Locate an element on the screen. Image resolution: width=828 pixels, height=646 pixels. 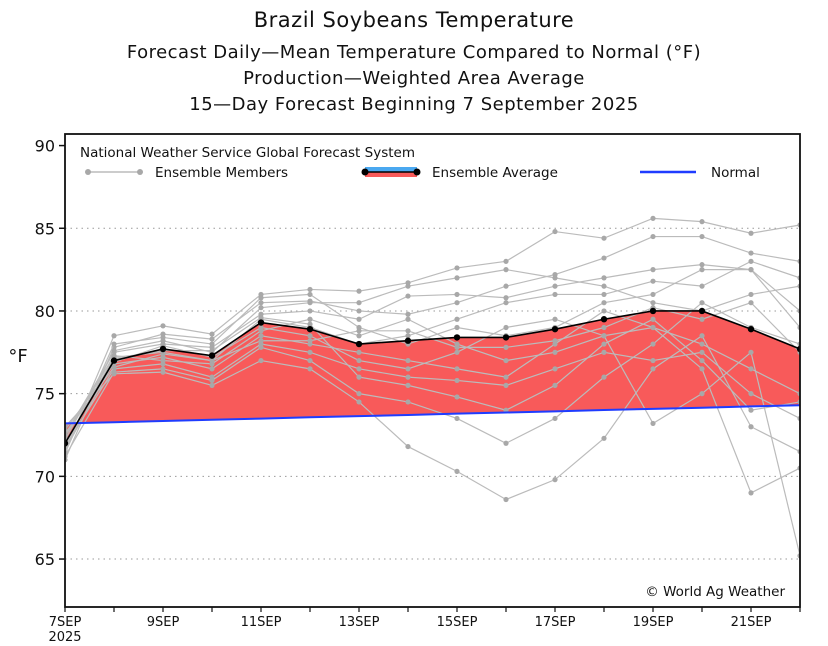
x-tick-label: 11SEP is located at coordinates (261, 622).